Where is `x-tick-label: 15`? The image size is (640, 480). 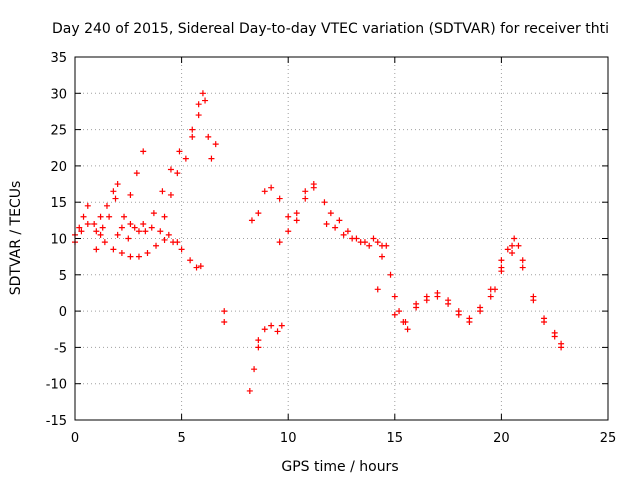 x-tick-label: 15 is located at coordinates (395, 438).